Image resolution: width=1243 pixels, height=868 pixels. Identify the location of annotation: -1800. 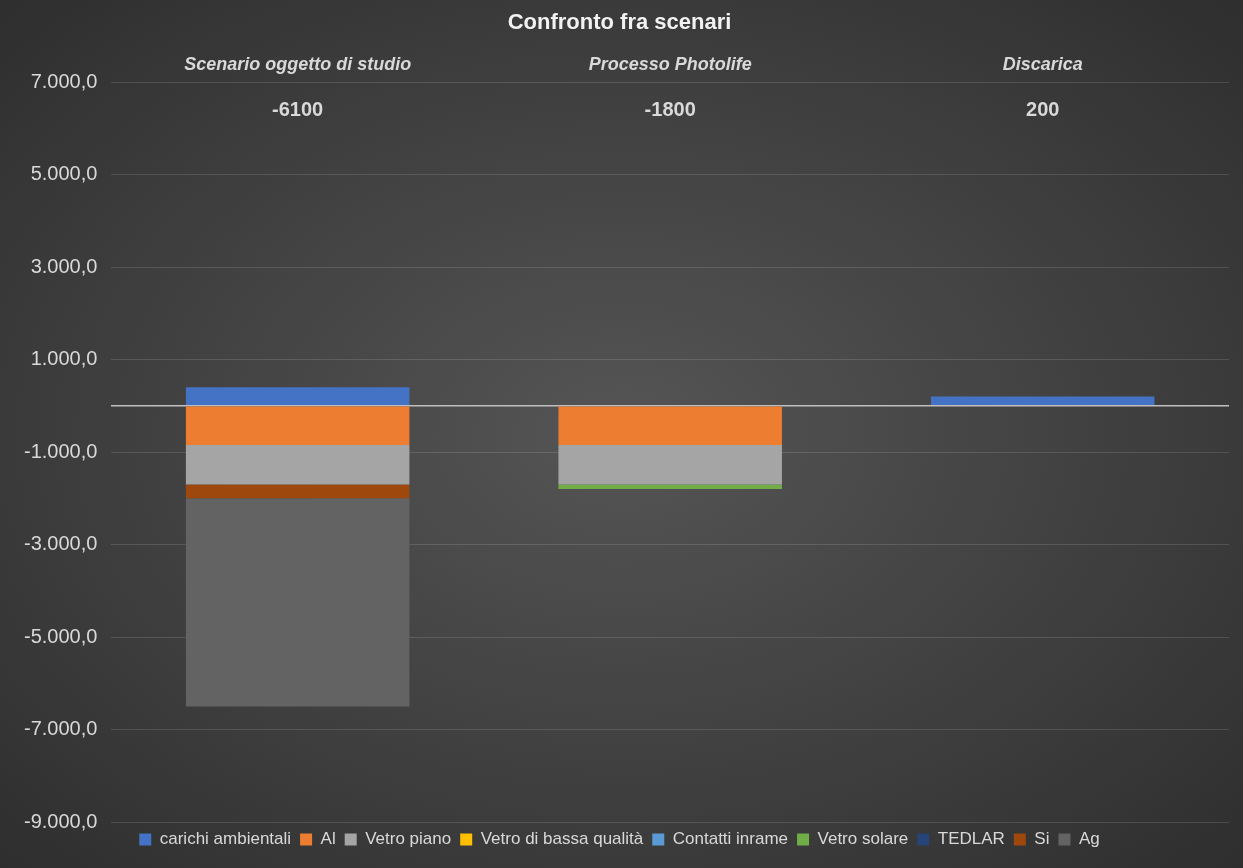
(670, 108).